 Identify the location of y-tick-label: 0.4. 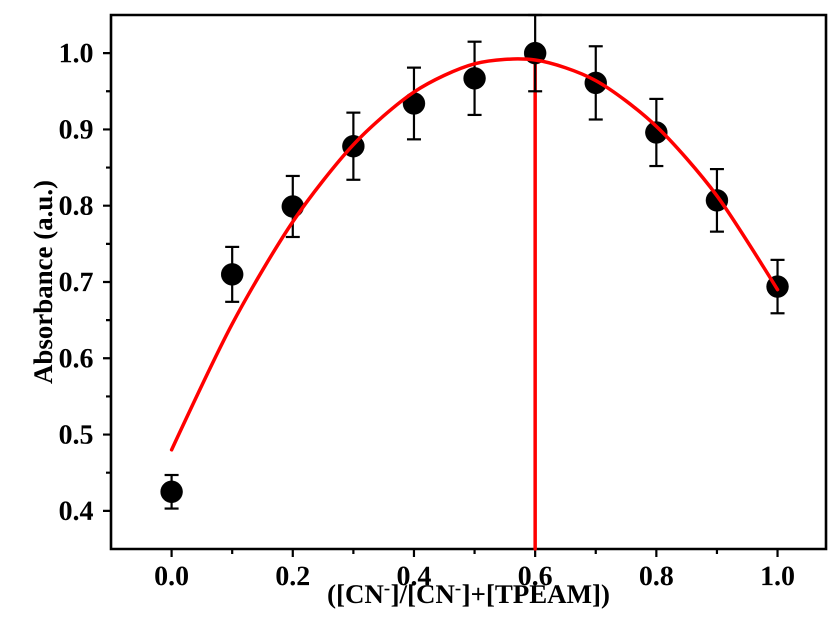
(76, 510).